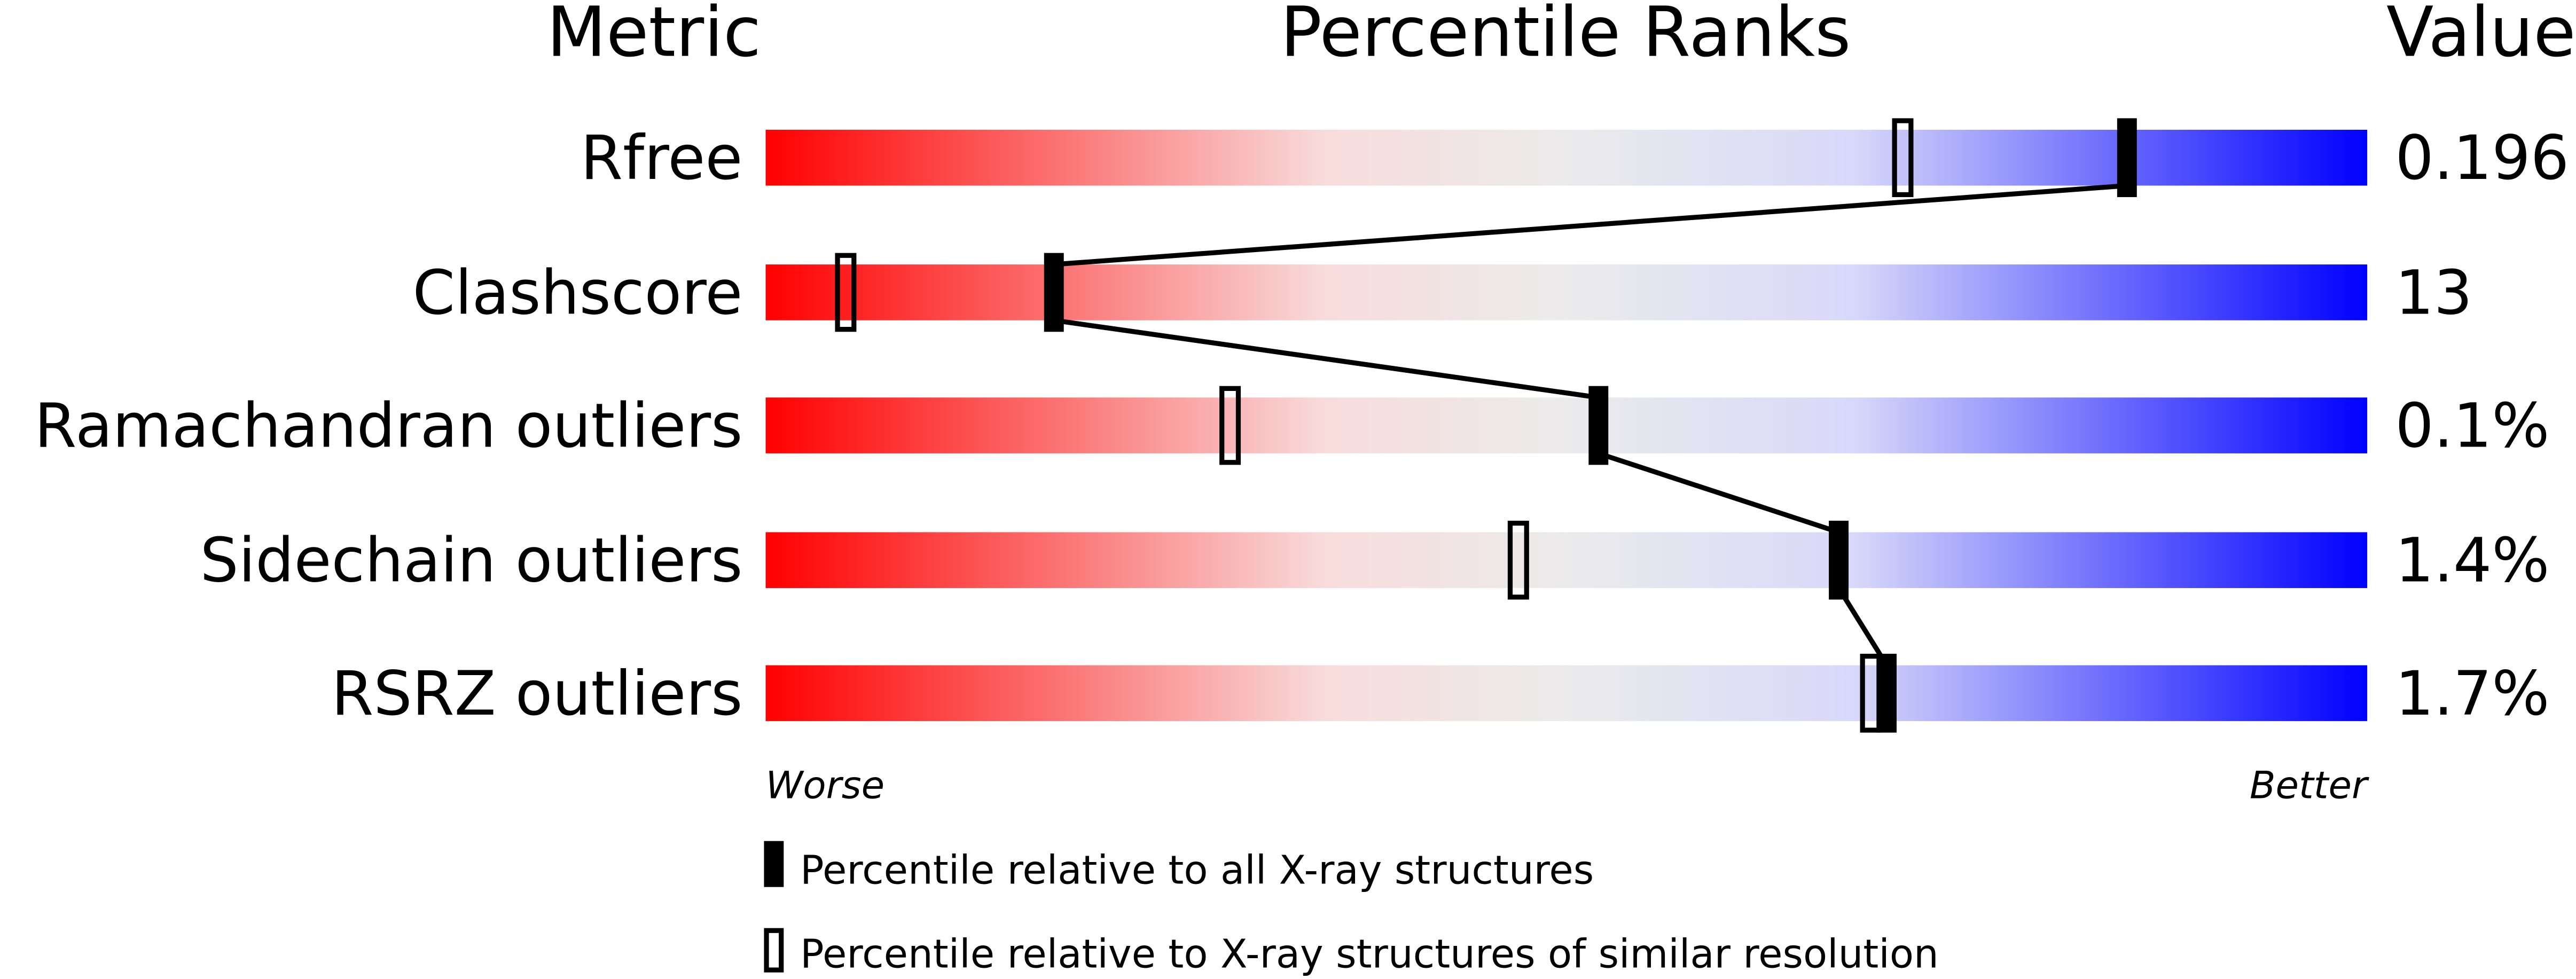 Image resolution: width=2576 pixels, height=979 pixels. Describe the element at coordinates (774, 950) in the screenshot. I see `legend-hollow-marker` at that location.